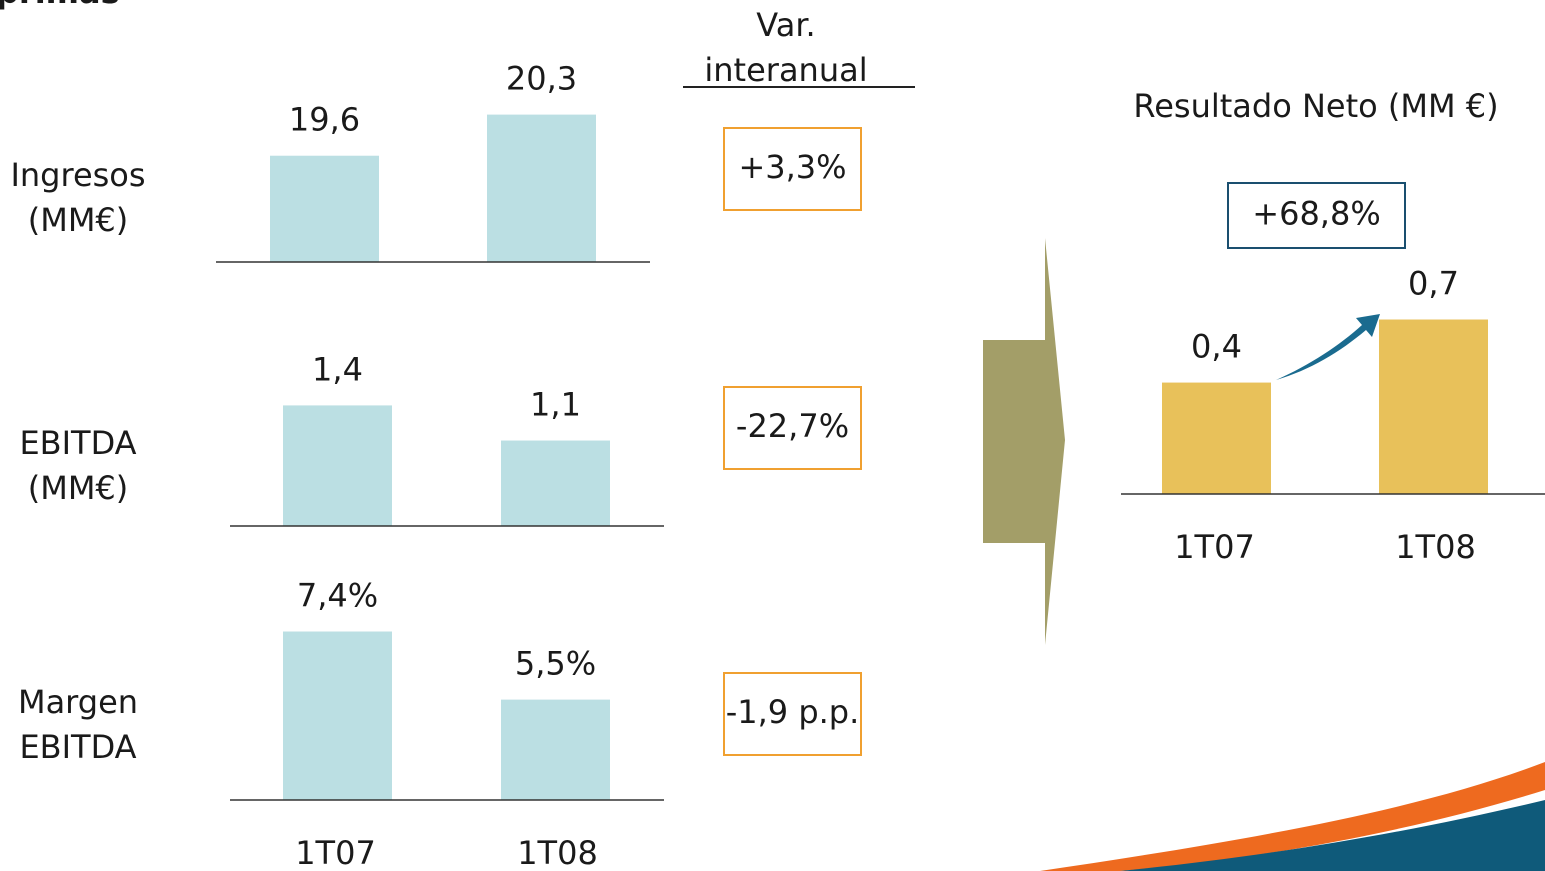  I want to click on variation-header: interanual, so click(785, 70).